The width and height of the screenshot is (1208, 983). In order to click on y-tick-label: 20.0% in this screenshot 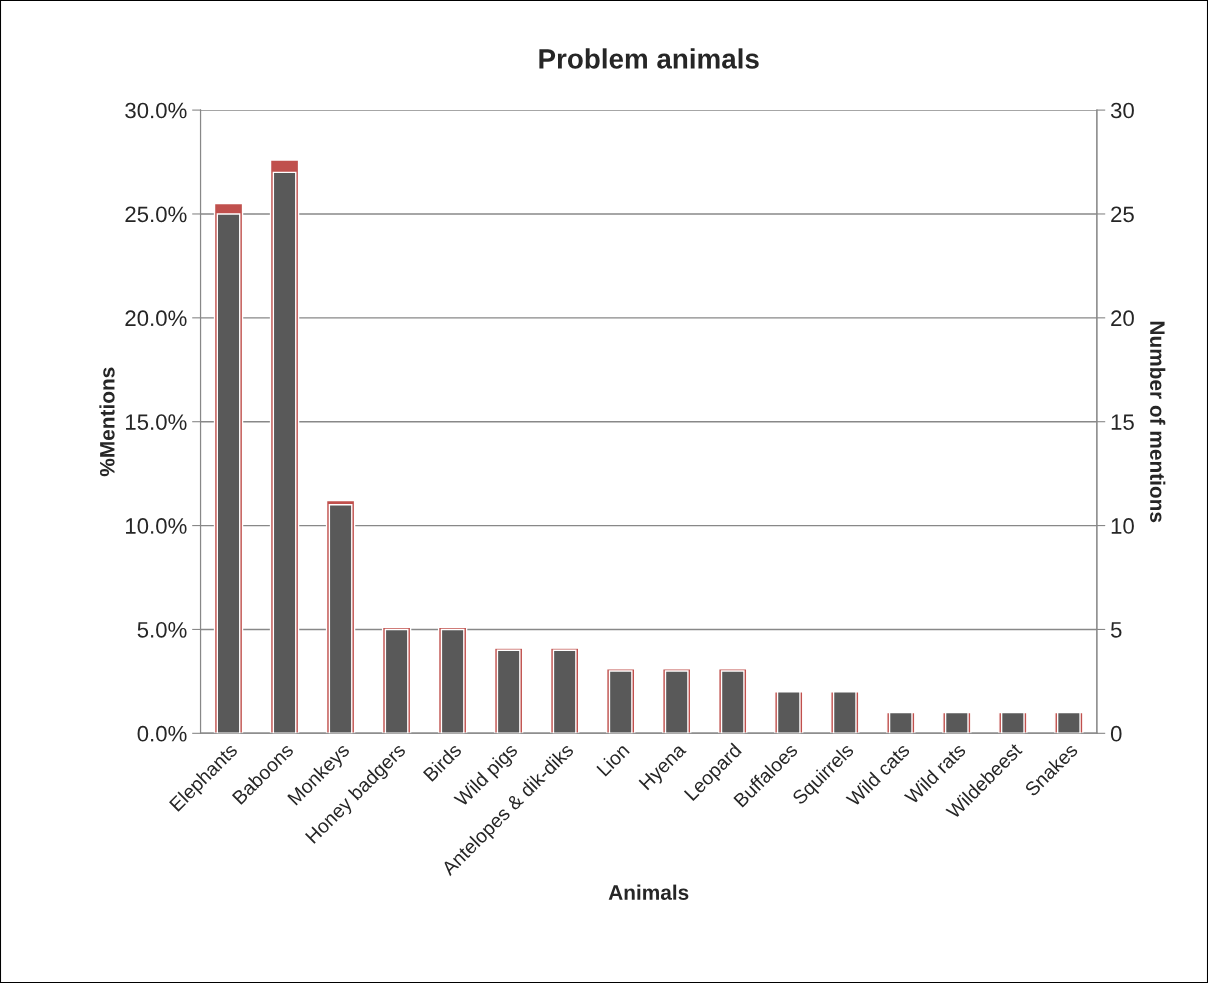, I will do `click(156, 318)`.